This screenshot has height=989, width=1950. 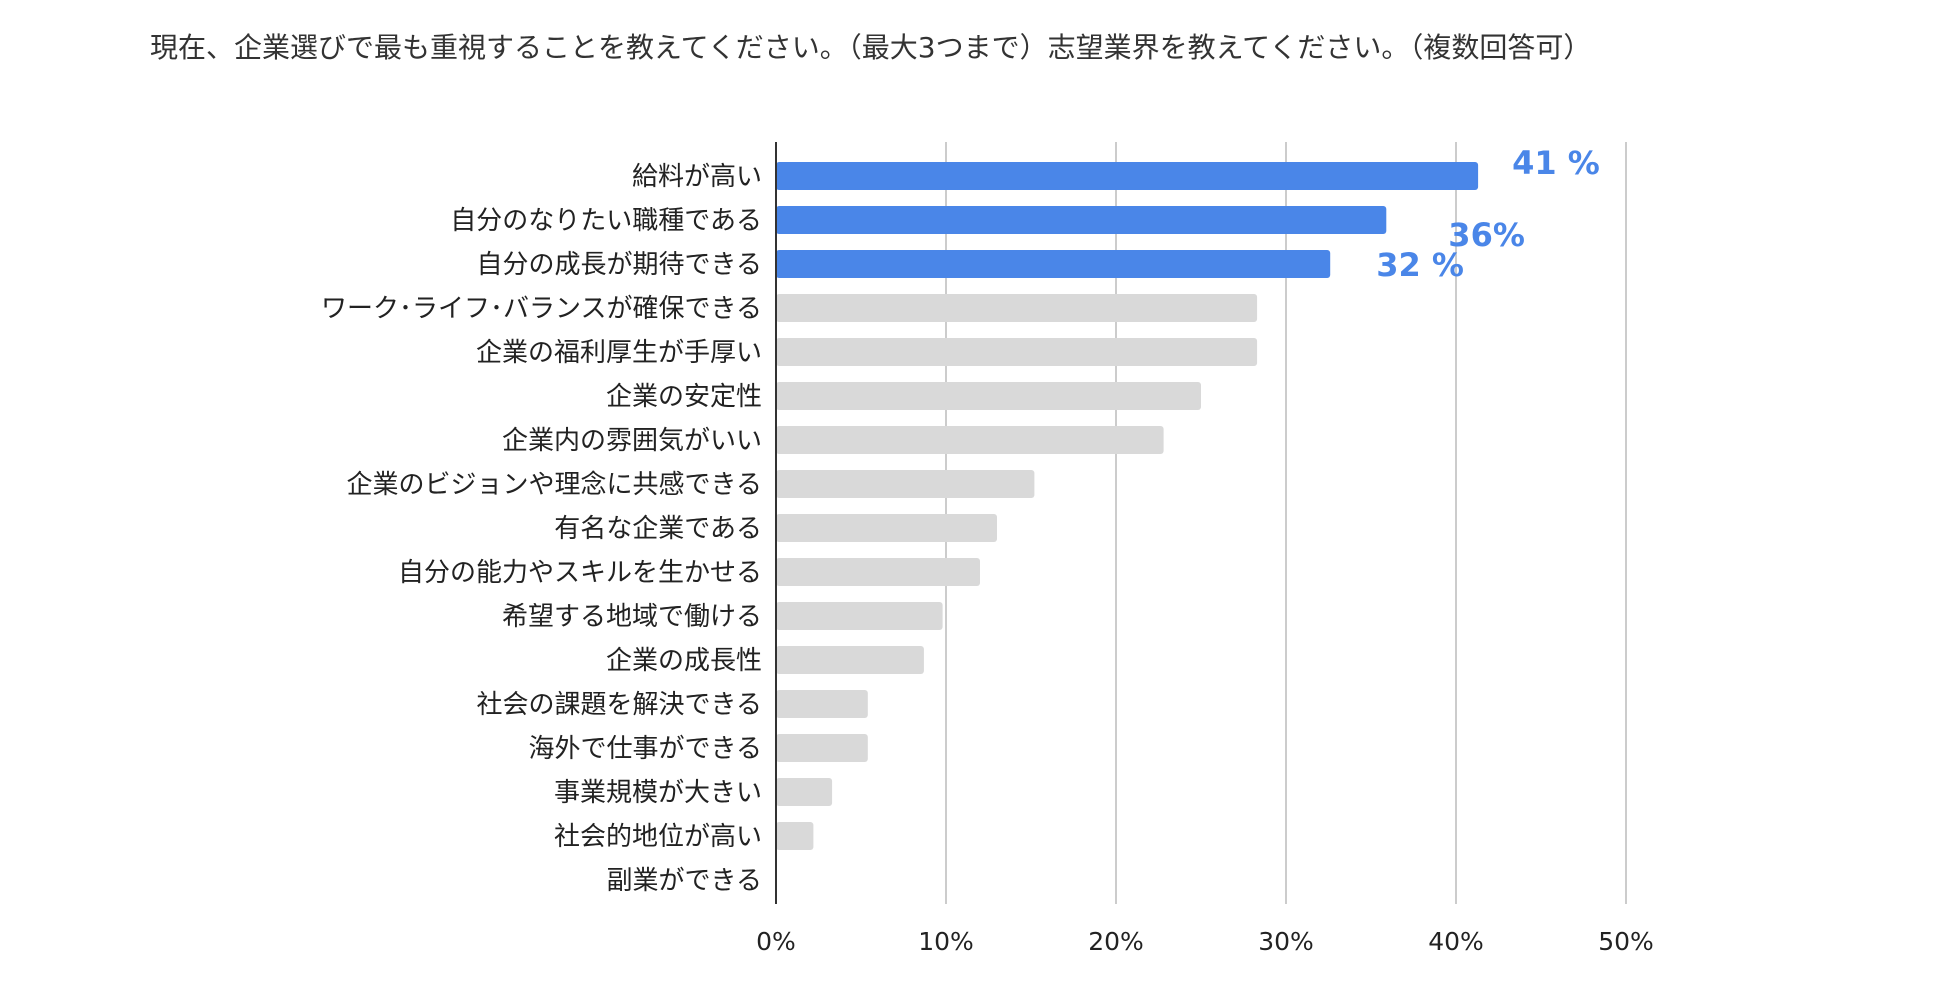 I want to click on x-tick-label: 50%, so click(x=1626, y=941).